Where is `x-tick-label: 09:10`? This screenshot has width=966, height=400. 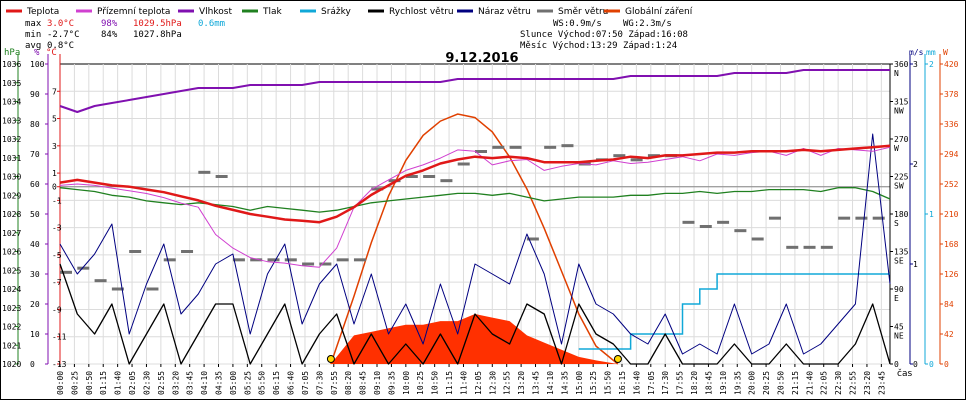
x-tick-label: 09:10 is located at coordinates (377, 383).